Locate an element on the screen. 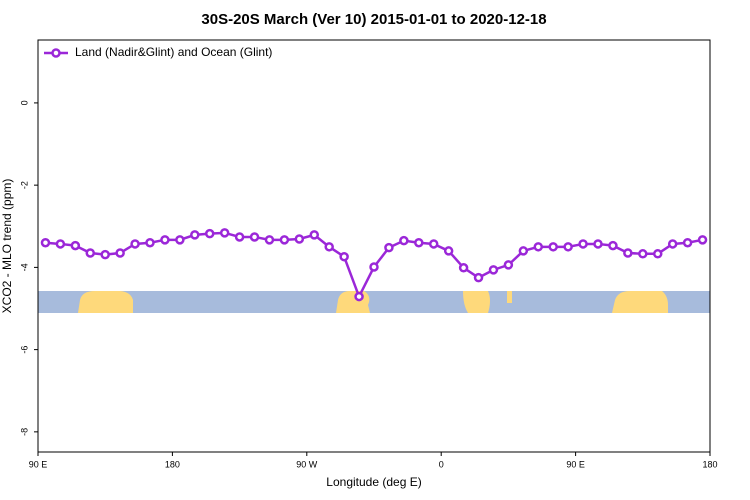  y-tick-label: -6 is located at coordinates (24, 350).